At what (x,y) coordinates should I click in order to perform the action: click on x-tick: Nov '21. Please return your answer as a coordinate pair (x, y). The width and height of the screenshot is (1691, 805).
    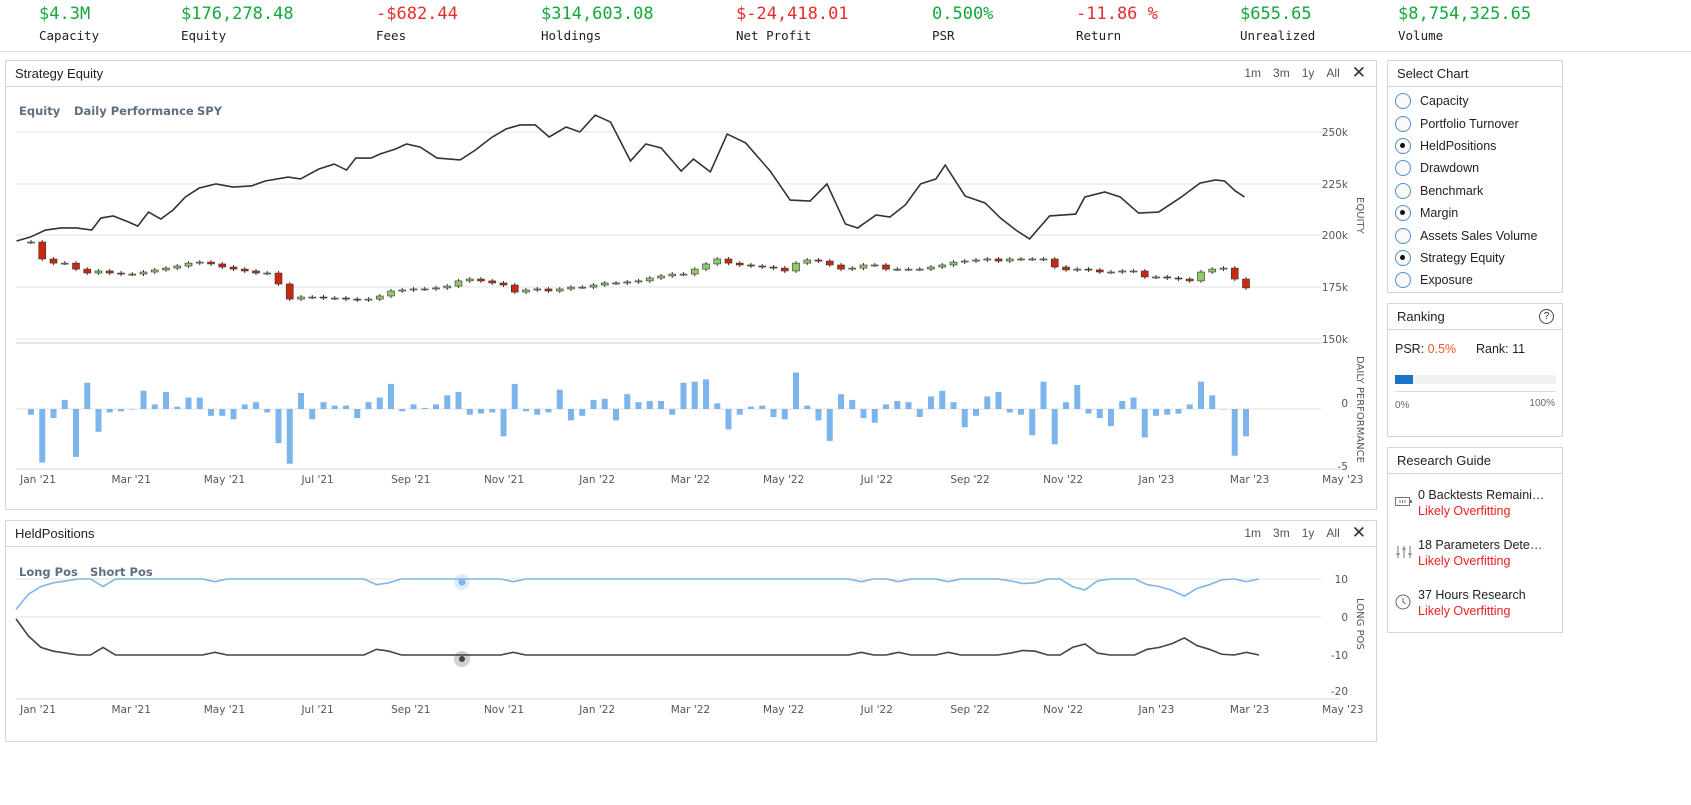
    Looking at the image, I should click on (504, 480).